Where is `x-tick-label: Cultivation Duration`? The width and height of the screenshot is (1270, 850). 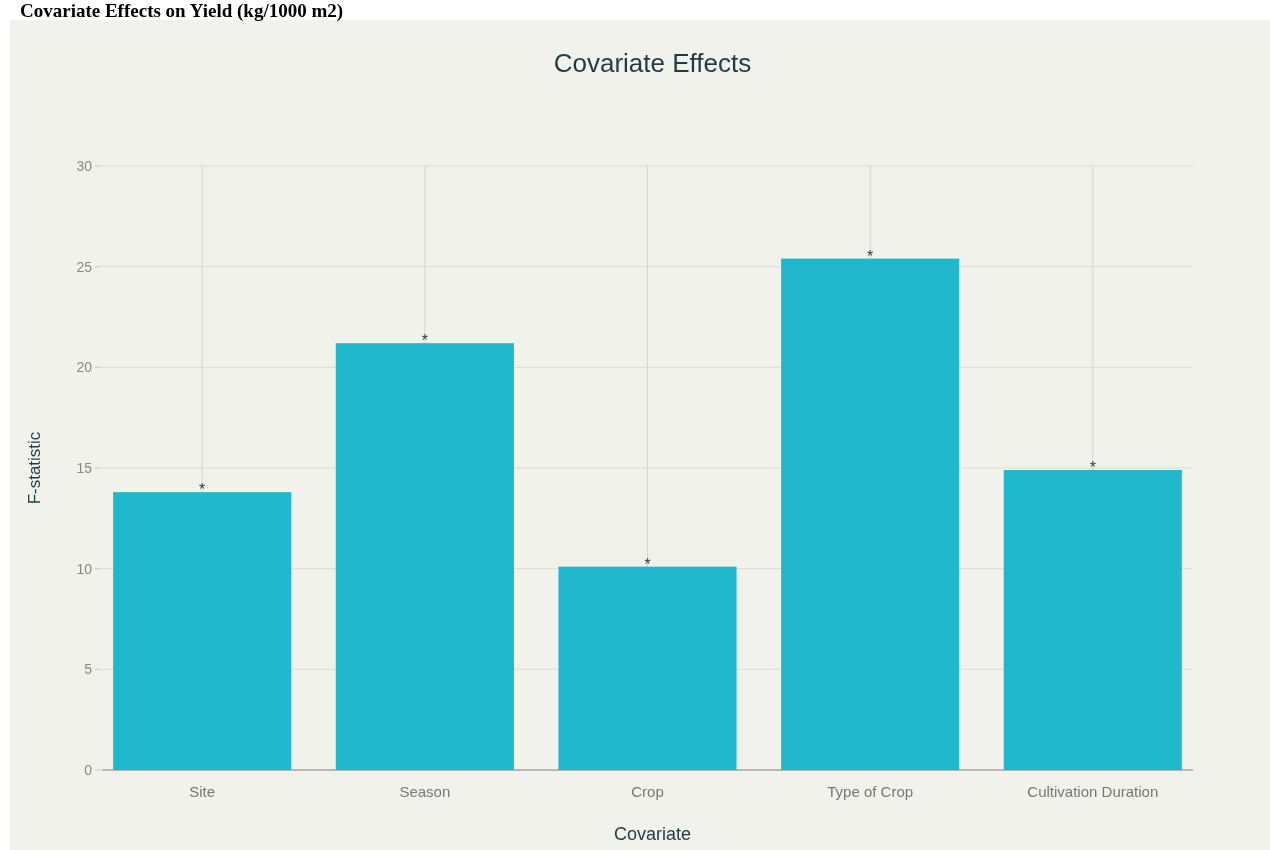
x-tick-label: Cultivation Duration is located at coordinates (1093, 791).